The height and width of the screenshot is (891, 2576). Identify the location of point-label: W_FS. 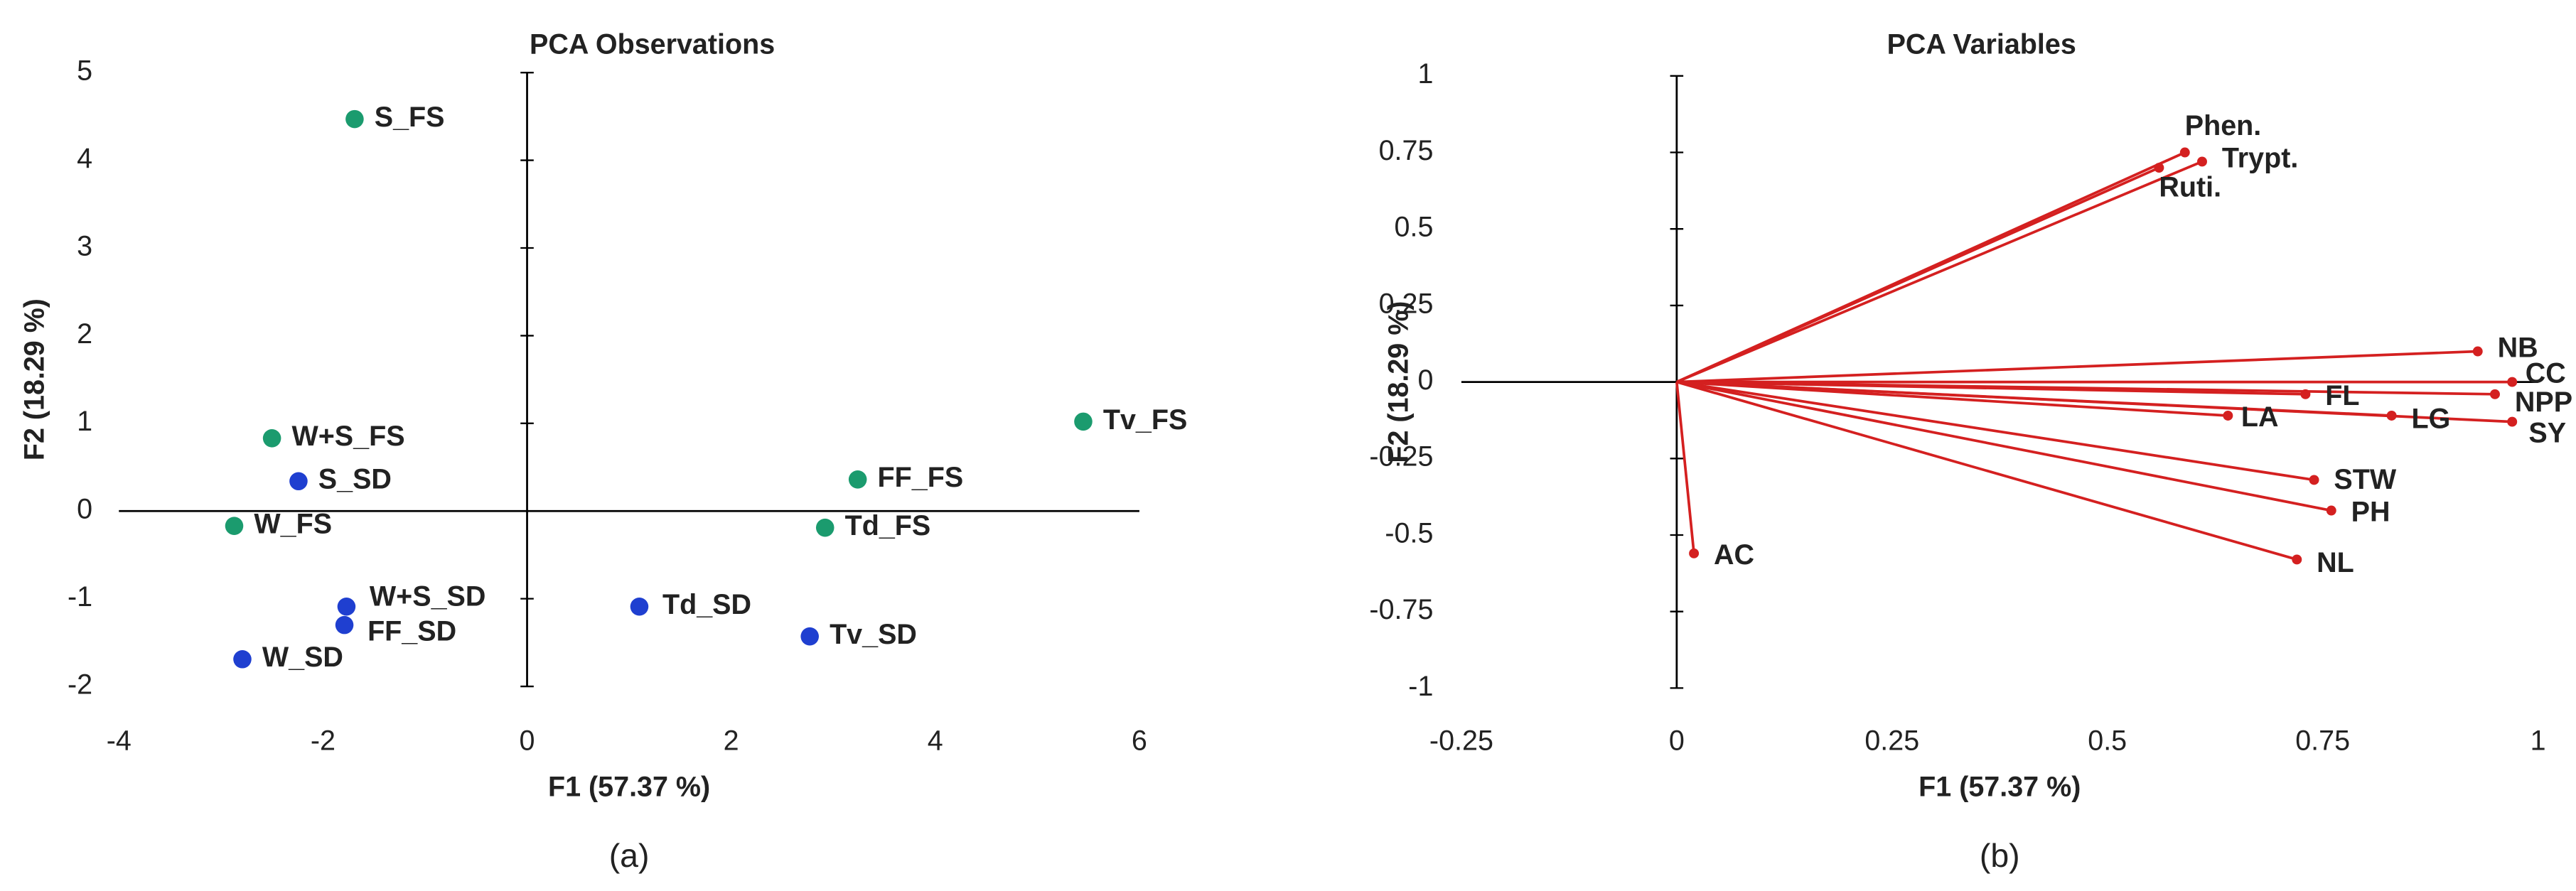
(293, 524).